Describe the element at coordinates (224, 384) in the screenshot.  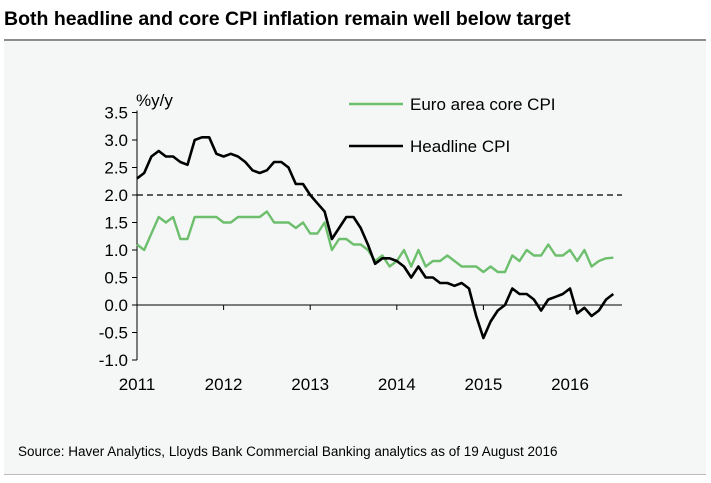
I see `x-tick-label: 2012` at that location.